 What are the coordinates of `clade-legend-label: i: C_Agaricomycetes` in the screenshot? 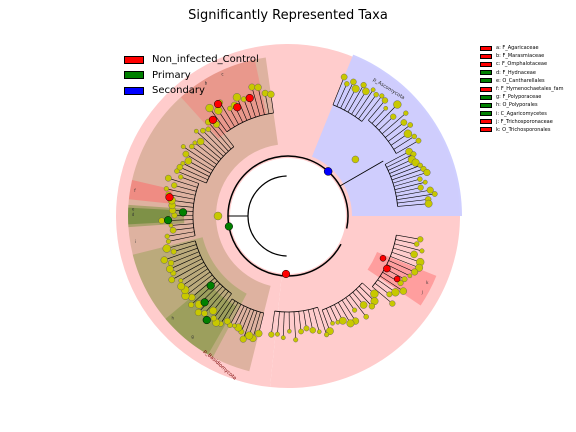 It's located at (521, 113).